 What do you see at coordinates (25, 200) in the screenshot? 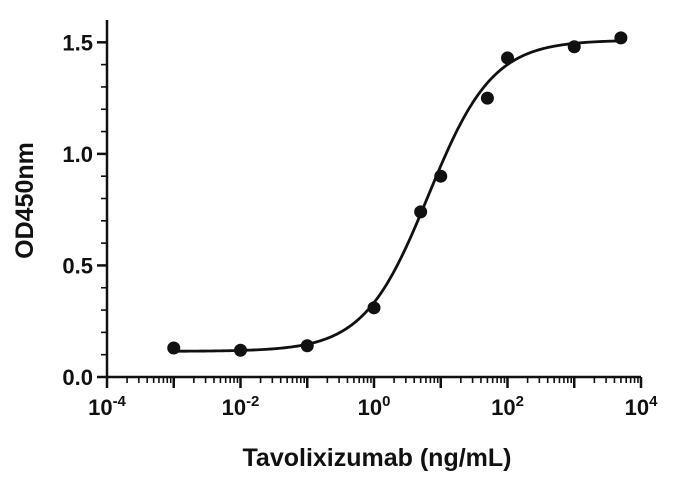
I see `y-axis-title: OD450nm` at bounding box center [25, 200].